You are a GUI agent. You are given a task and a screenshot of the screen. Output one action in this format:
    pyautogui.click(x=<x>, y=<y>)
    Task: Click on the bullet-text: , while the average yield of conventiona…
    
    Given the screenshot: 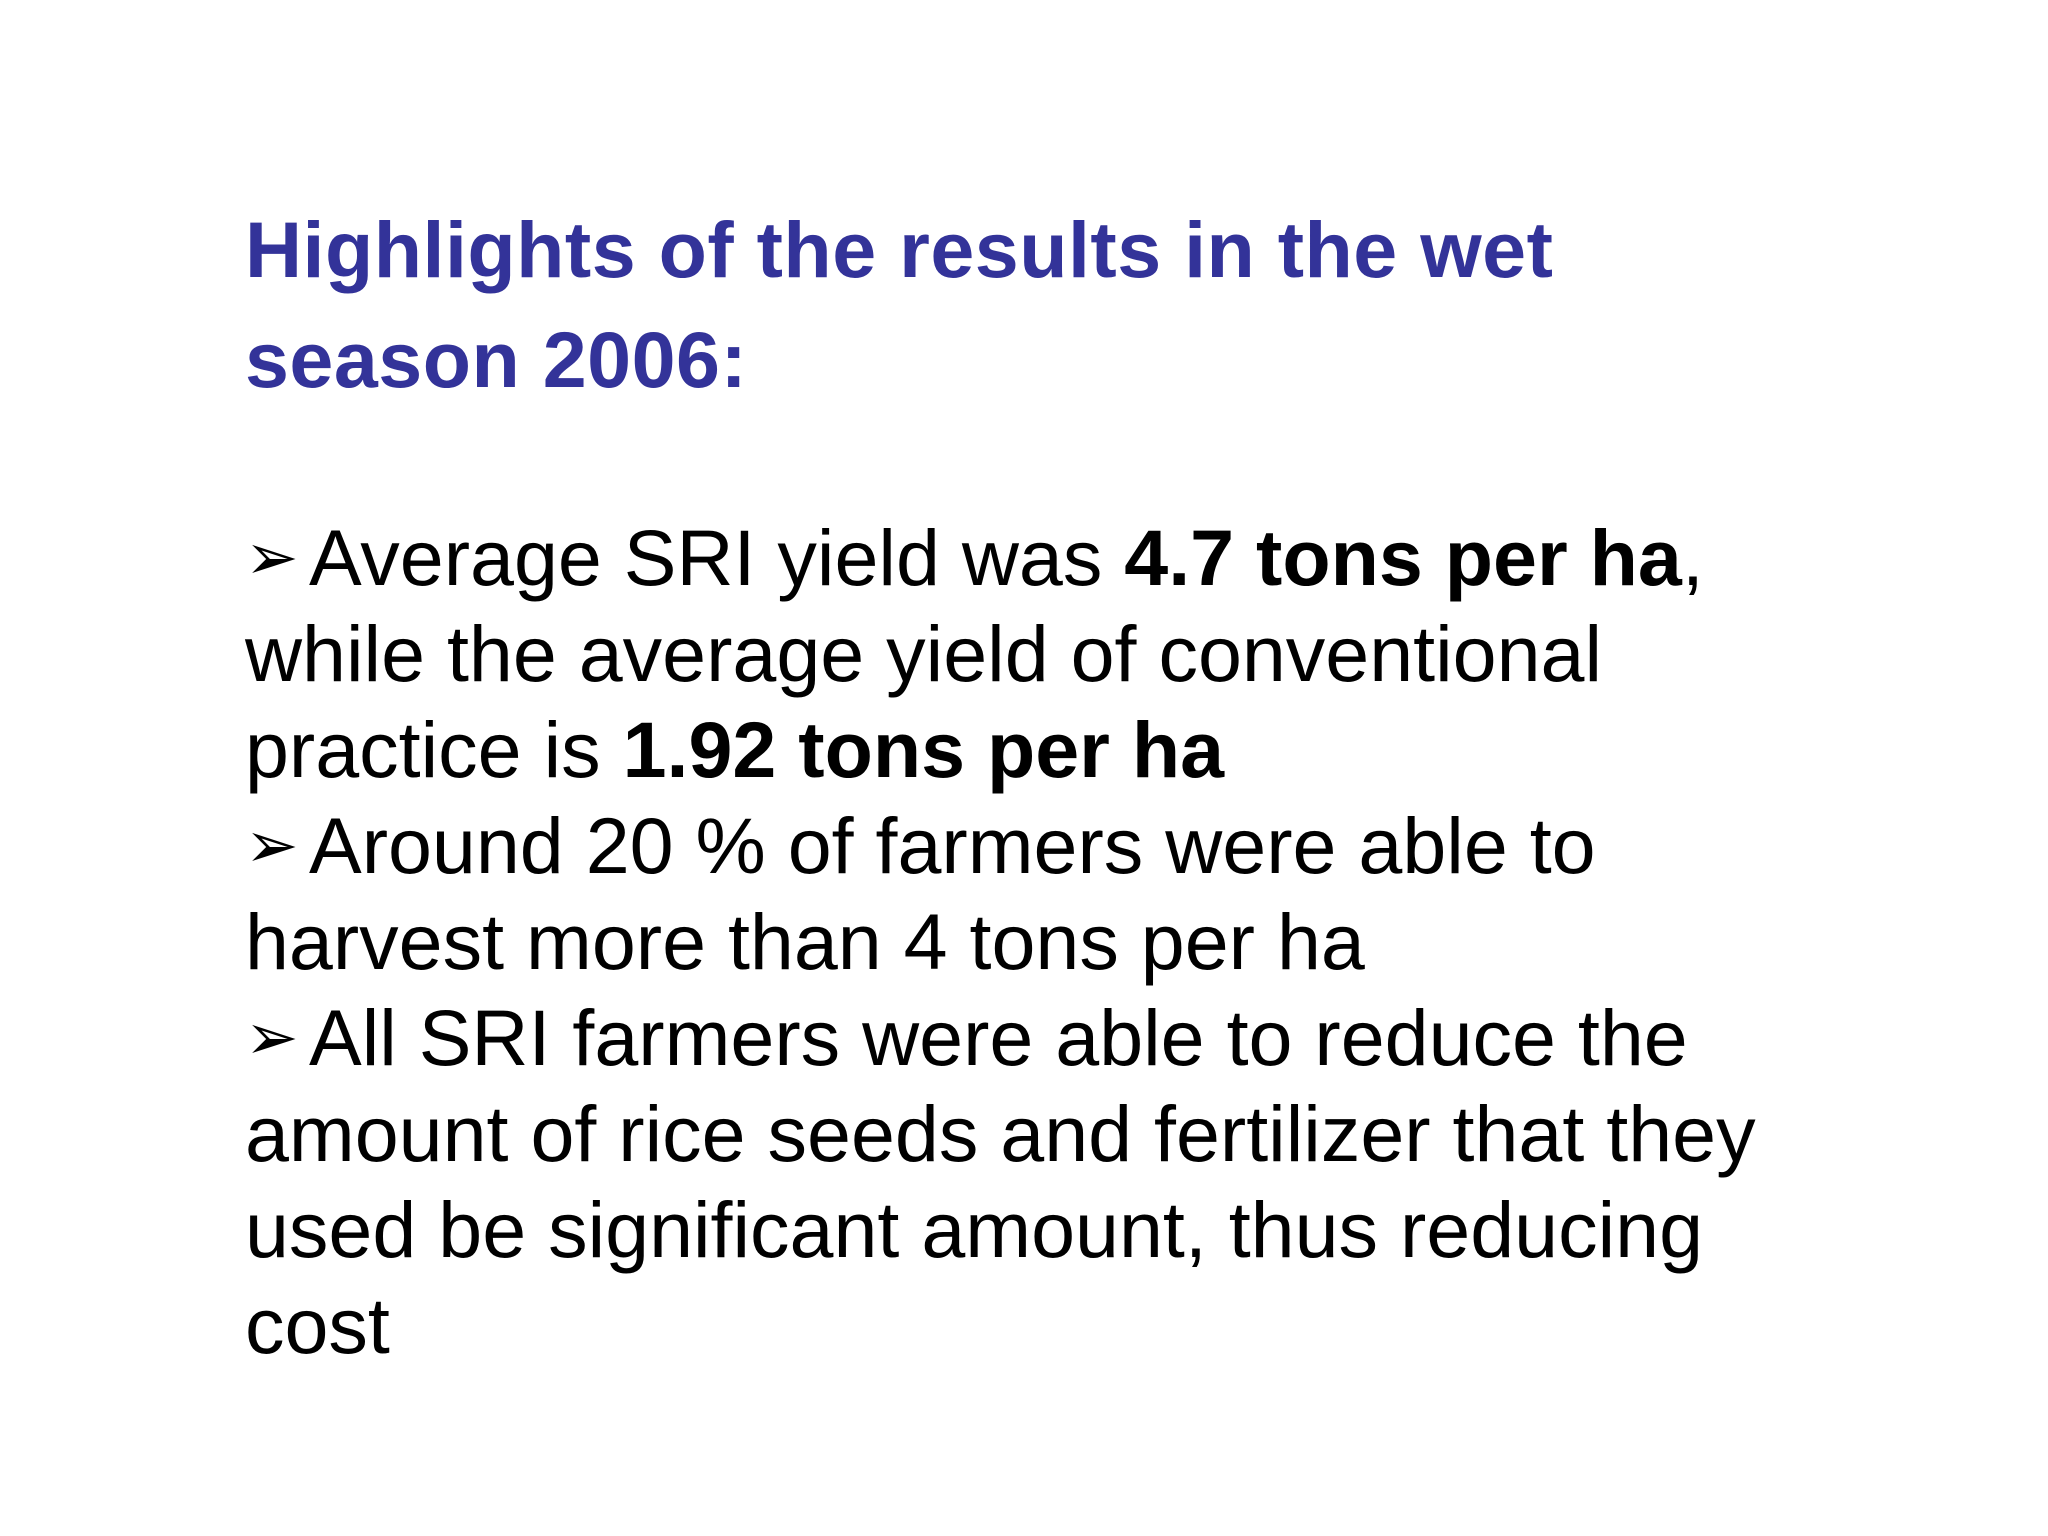 What is the action you would take?
    pyautogui.click(x=974, y=653)
    